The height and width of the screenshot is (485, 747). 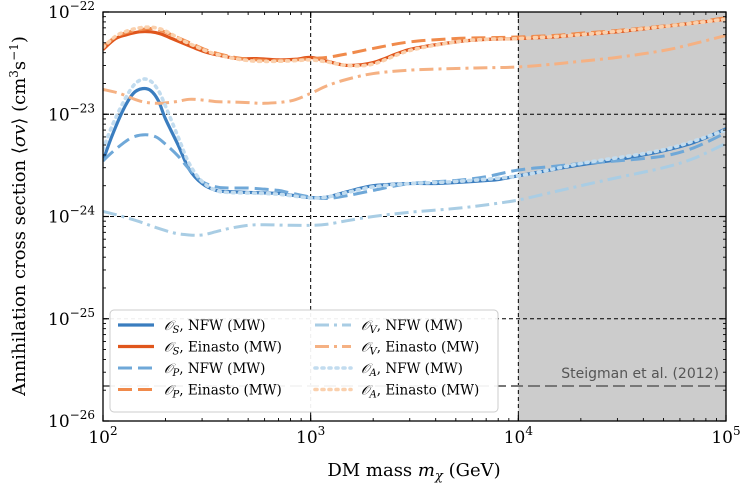 What do you see at coordinates (215, 327) in the screenshot?
I see `legend-entry-label: 𝒪S, NFW (MW)` at bounding box center [215, 327].